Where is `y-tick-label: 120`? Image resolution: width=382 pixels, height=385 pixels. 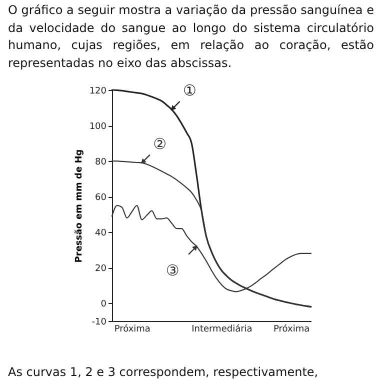
y-tick-label: 120 is located at coordinates (98, 91).